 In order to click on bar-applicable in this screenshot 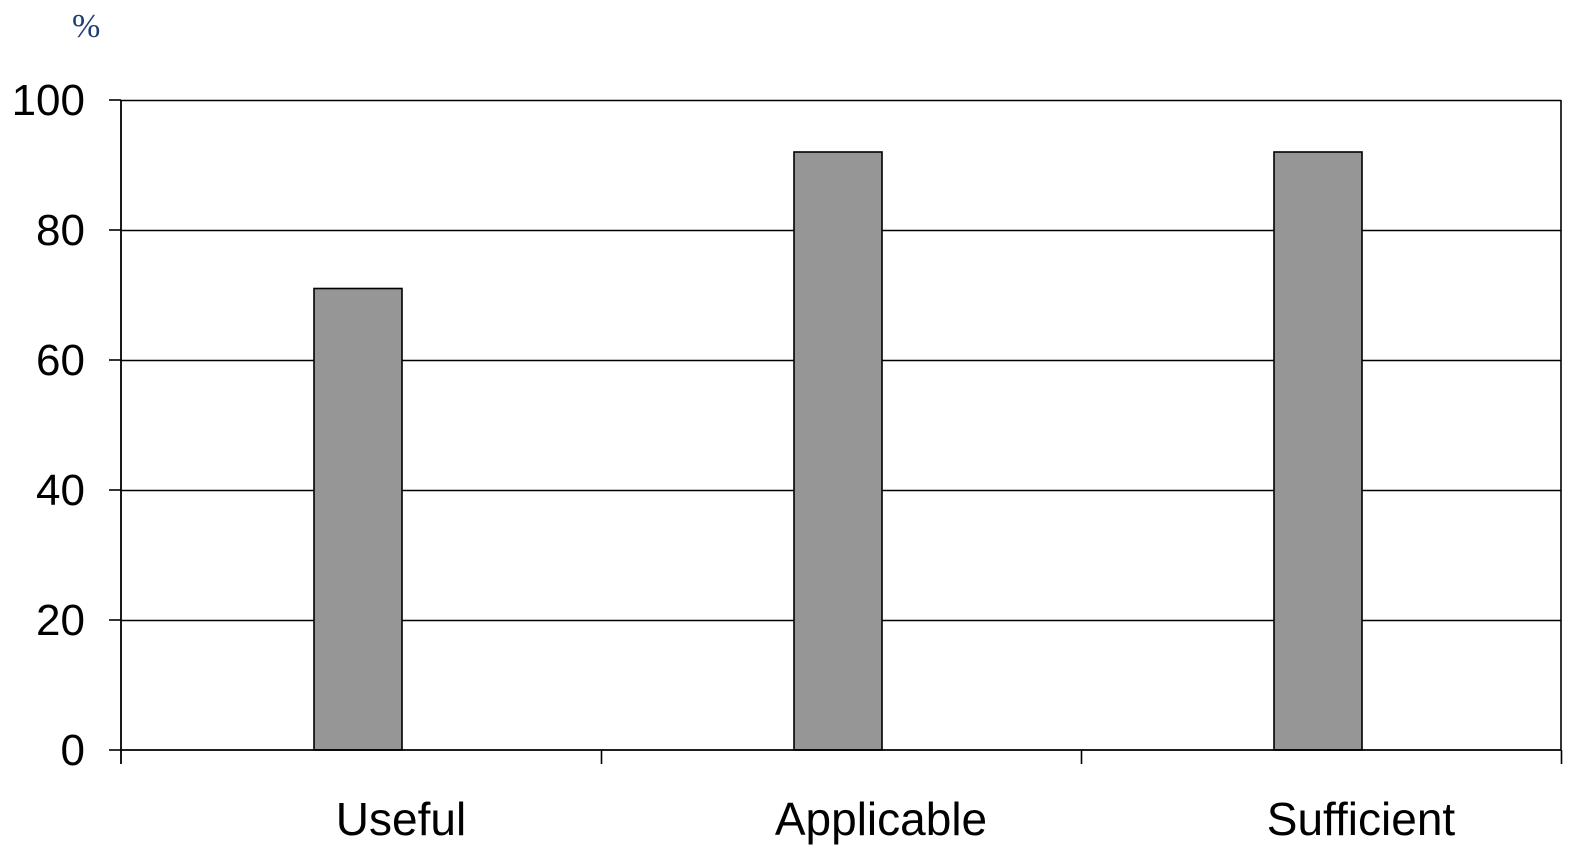, I will do `click(838, 451)`.